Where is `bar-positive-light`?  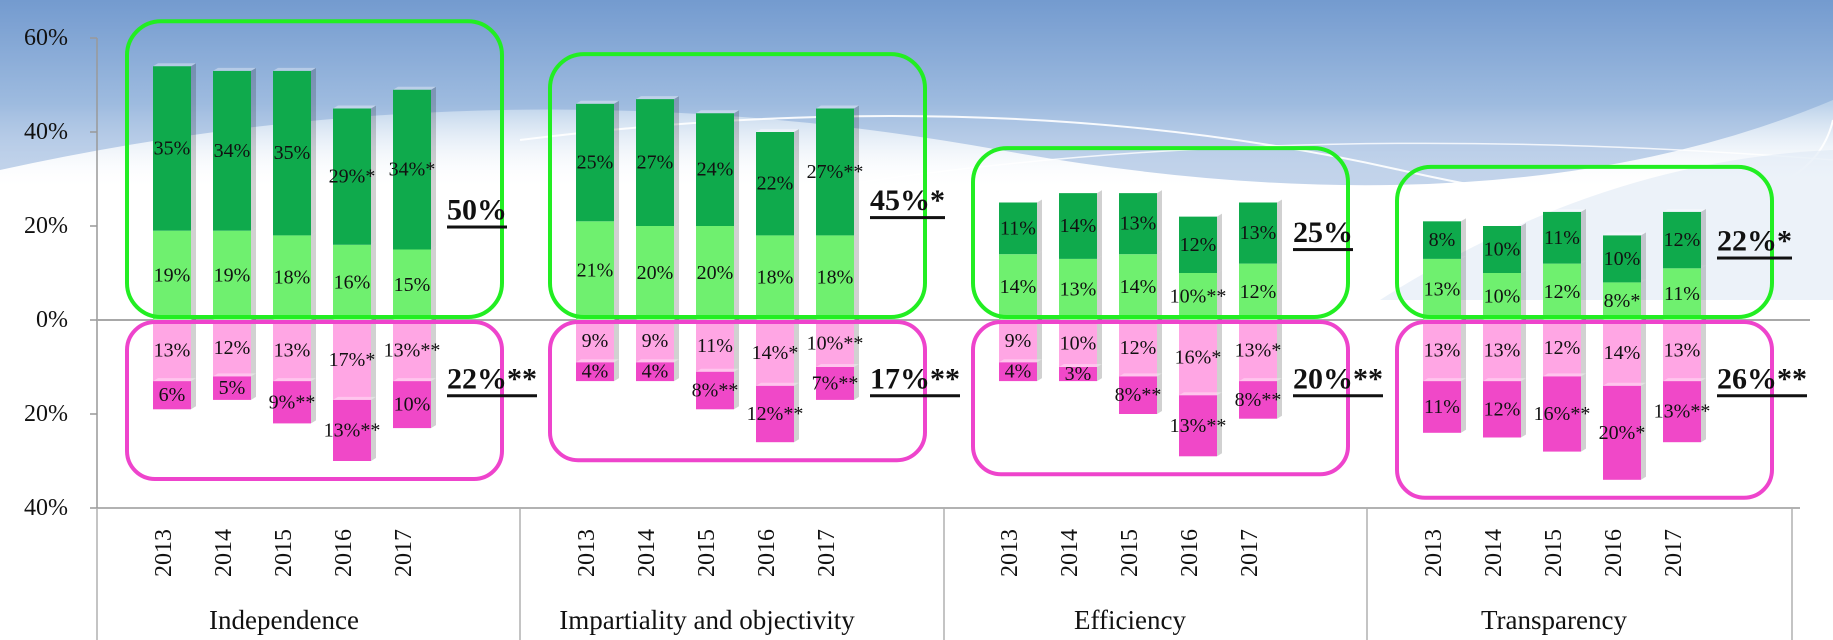
bar-positive-light is located at coordinates (292, 277).